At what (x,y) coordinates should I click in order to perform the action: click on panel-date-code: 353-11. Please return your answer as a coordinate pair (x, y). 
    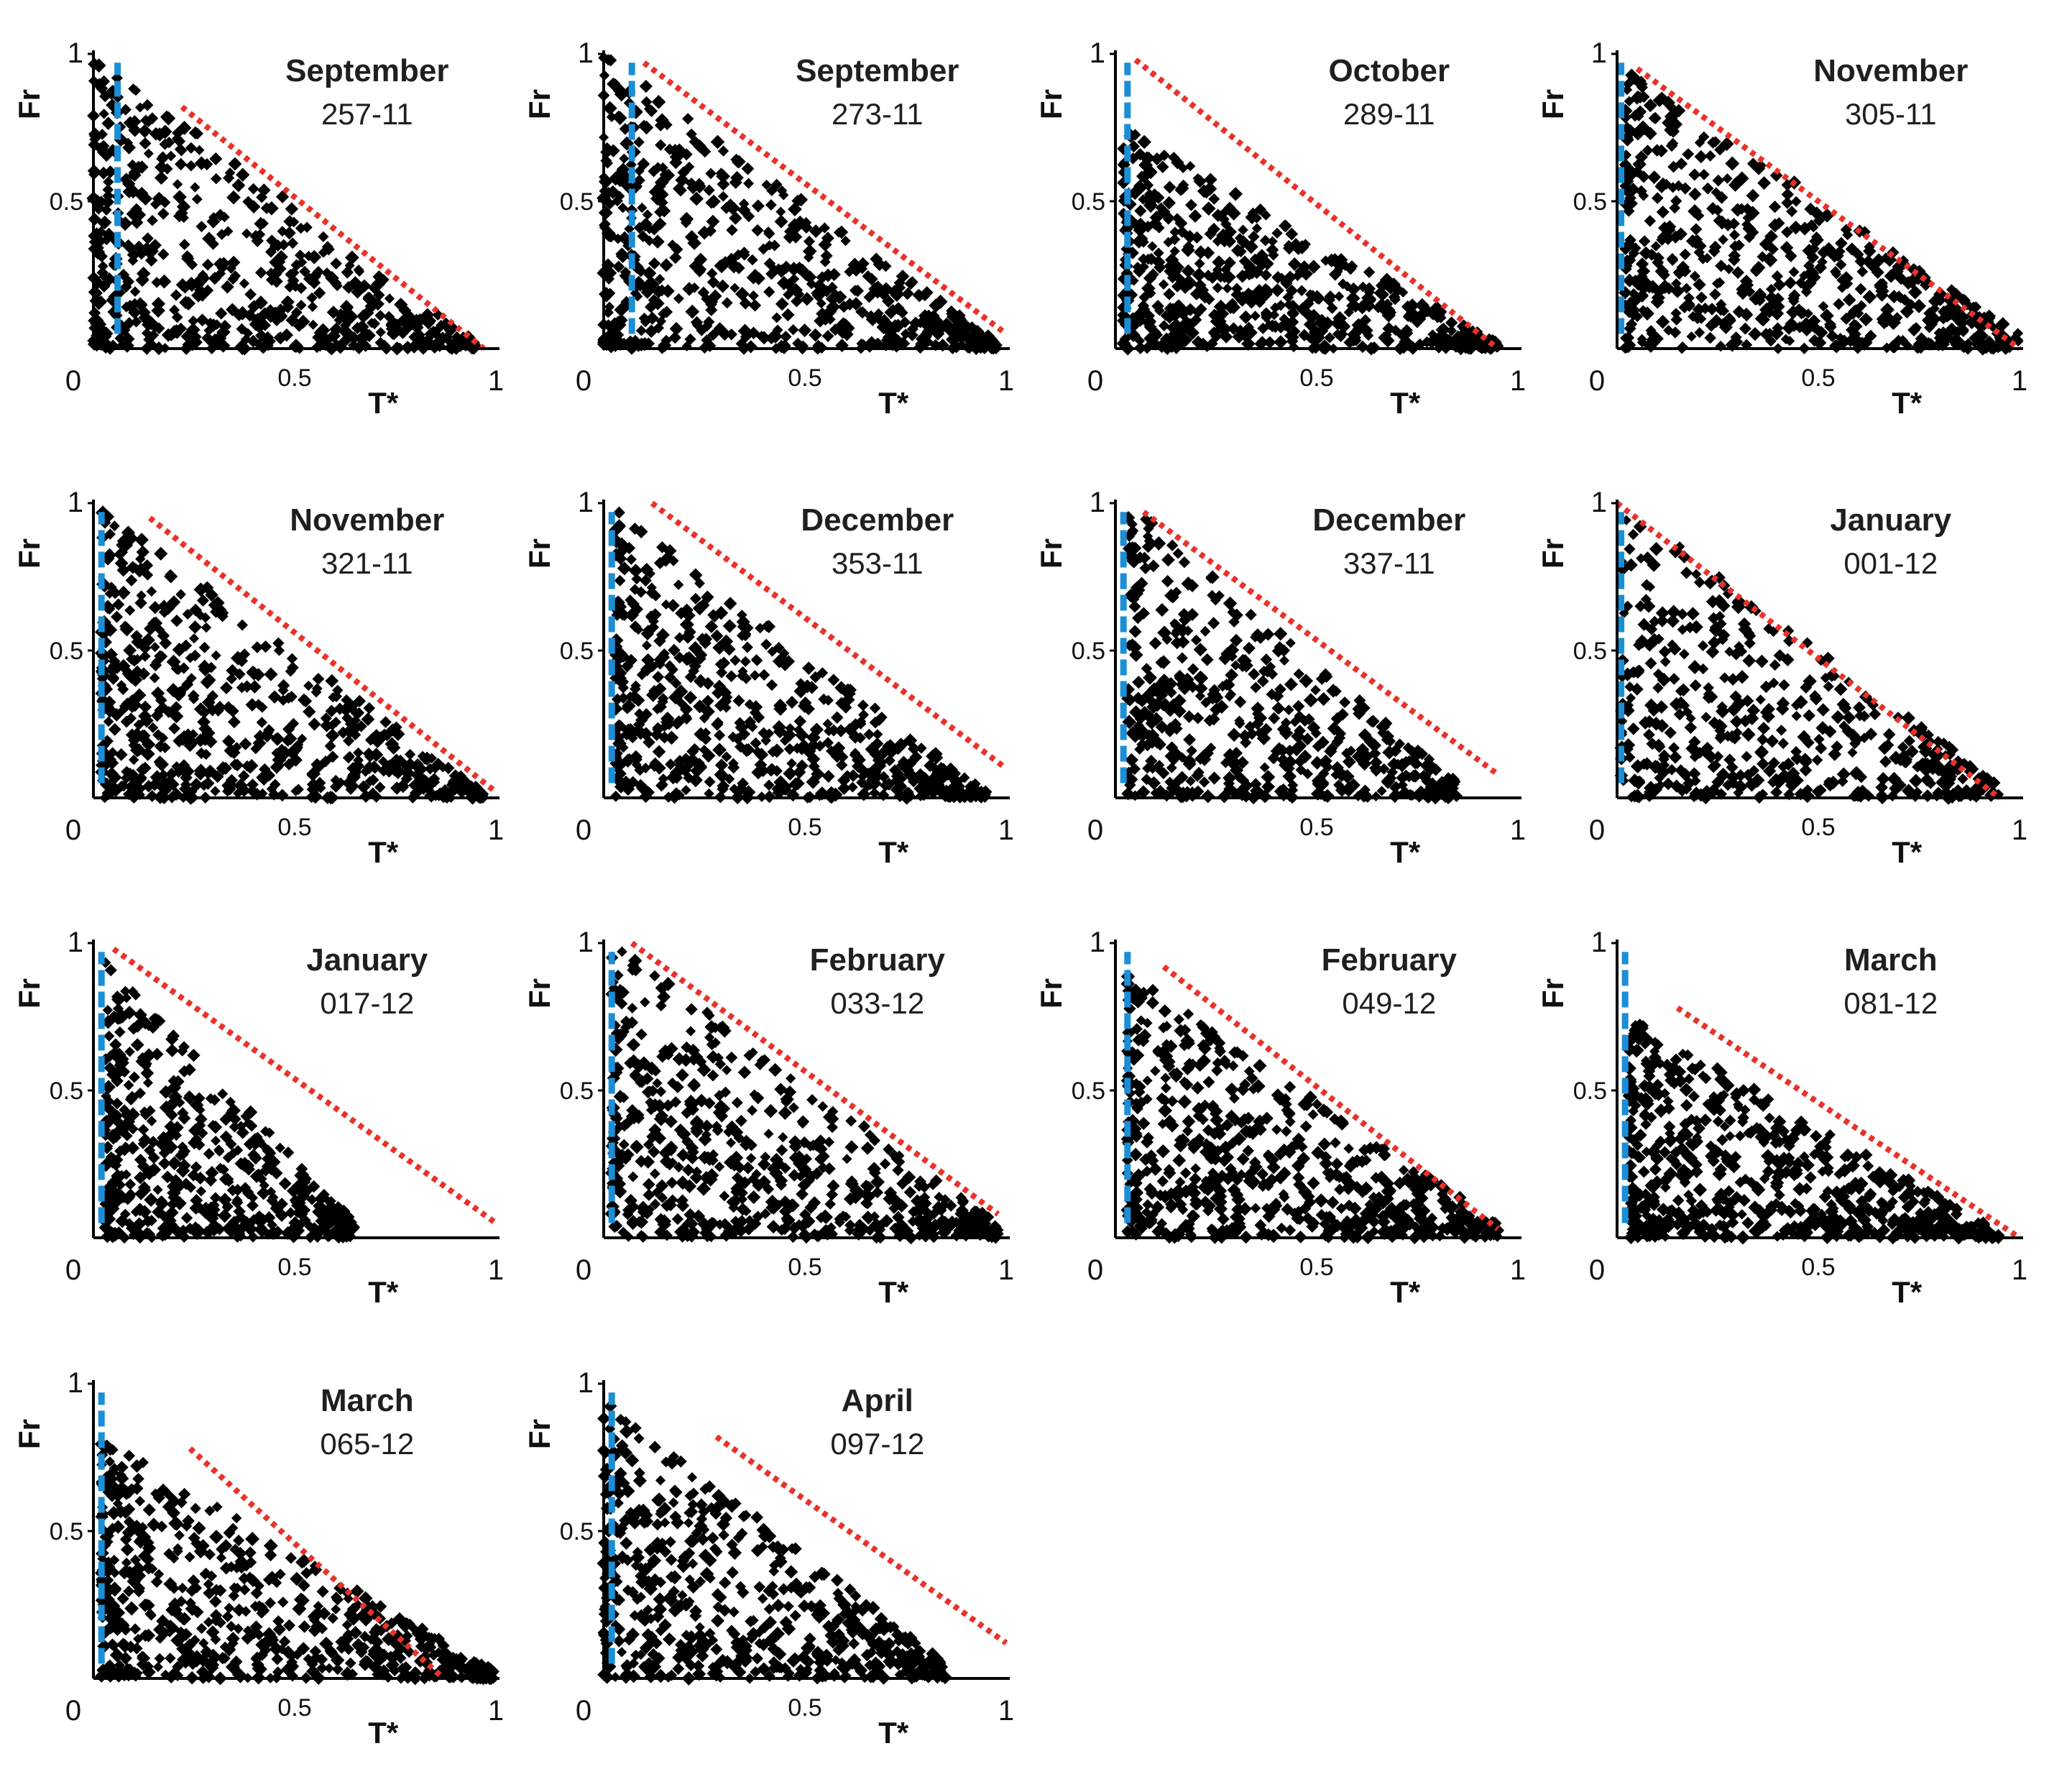
    Looking at the image, I should click on (878, 563).